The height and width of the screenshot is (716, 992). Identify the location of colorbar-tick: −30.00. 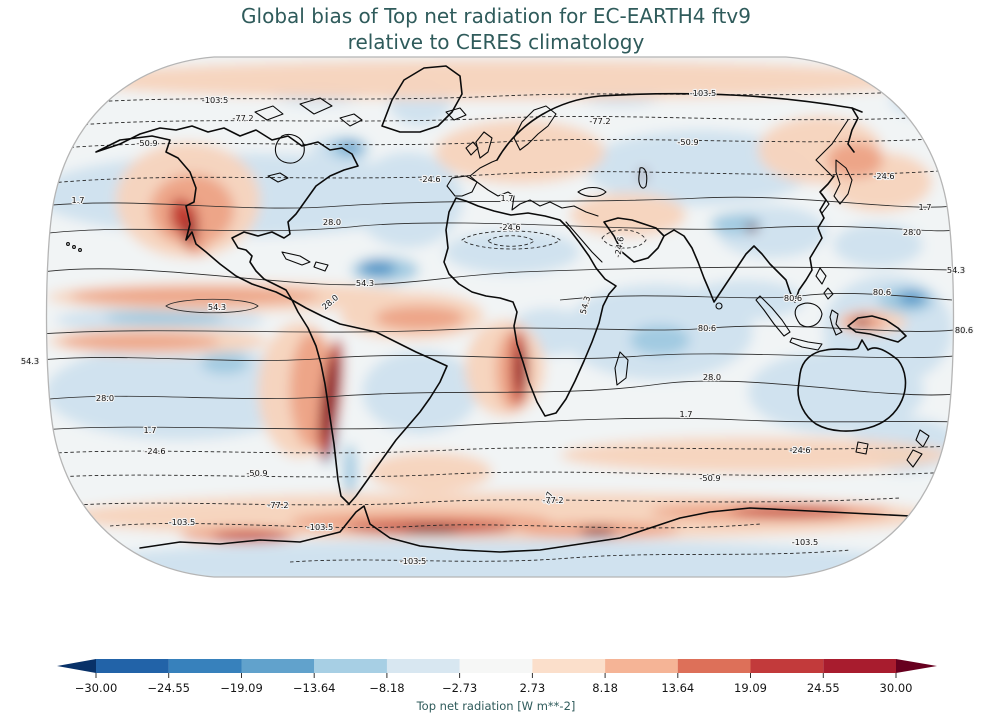
(96, 688).